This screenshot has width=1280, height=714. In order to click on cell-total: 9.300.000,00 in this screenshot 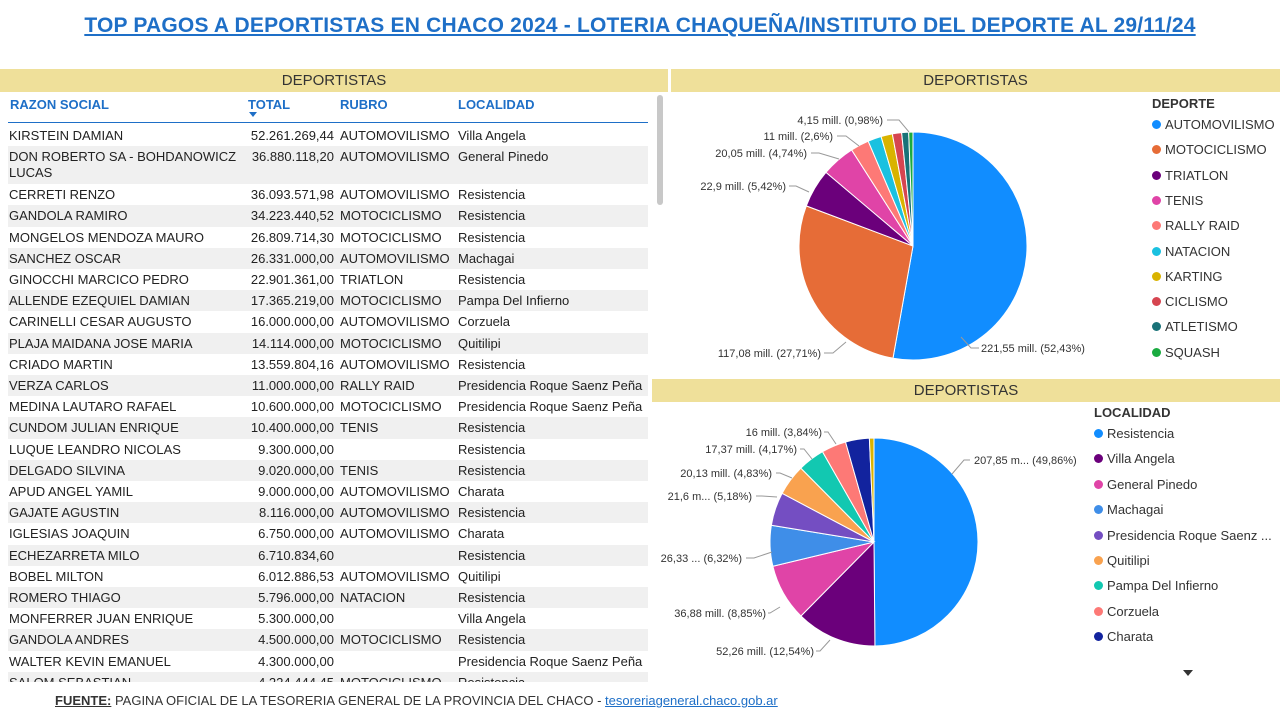, I will do `click(296, 449)`.